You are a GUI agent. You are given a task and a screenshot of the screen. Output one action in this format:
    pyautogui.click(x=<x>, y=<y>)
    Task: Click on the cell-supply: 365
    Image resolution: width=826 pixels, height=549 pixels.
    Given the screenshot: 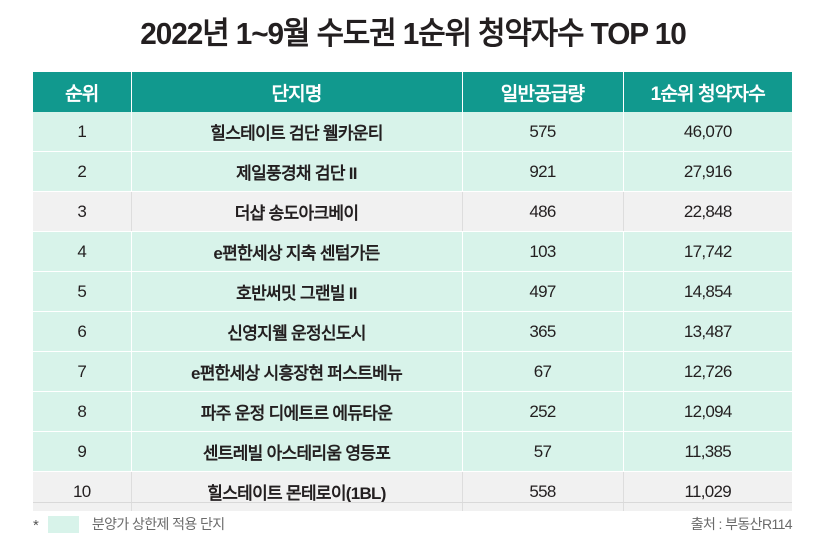 What is the action you would take?
    pyautogui.click(x=543, y=331)
    